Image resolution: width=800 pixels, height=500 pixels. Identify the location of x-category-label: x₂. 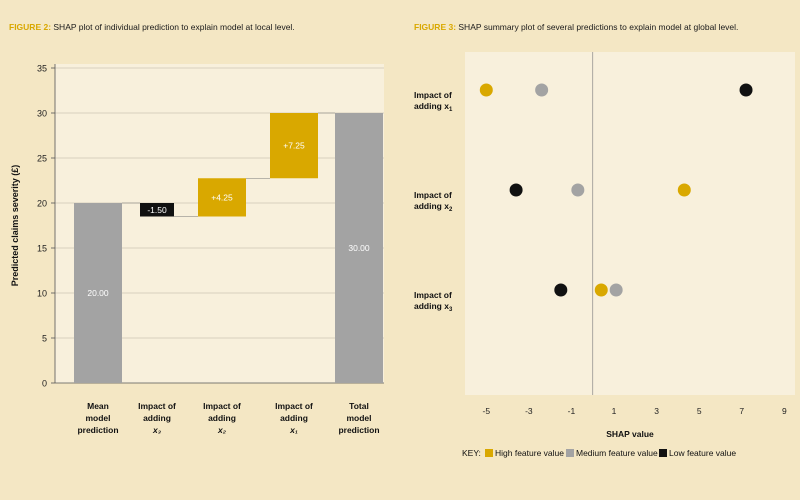
(222, 430).